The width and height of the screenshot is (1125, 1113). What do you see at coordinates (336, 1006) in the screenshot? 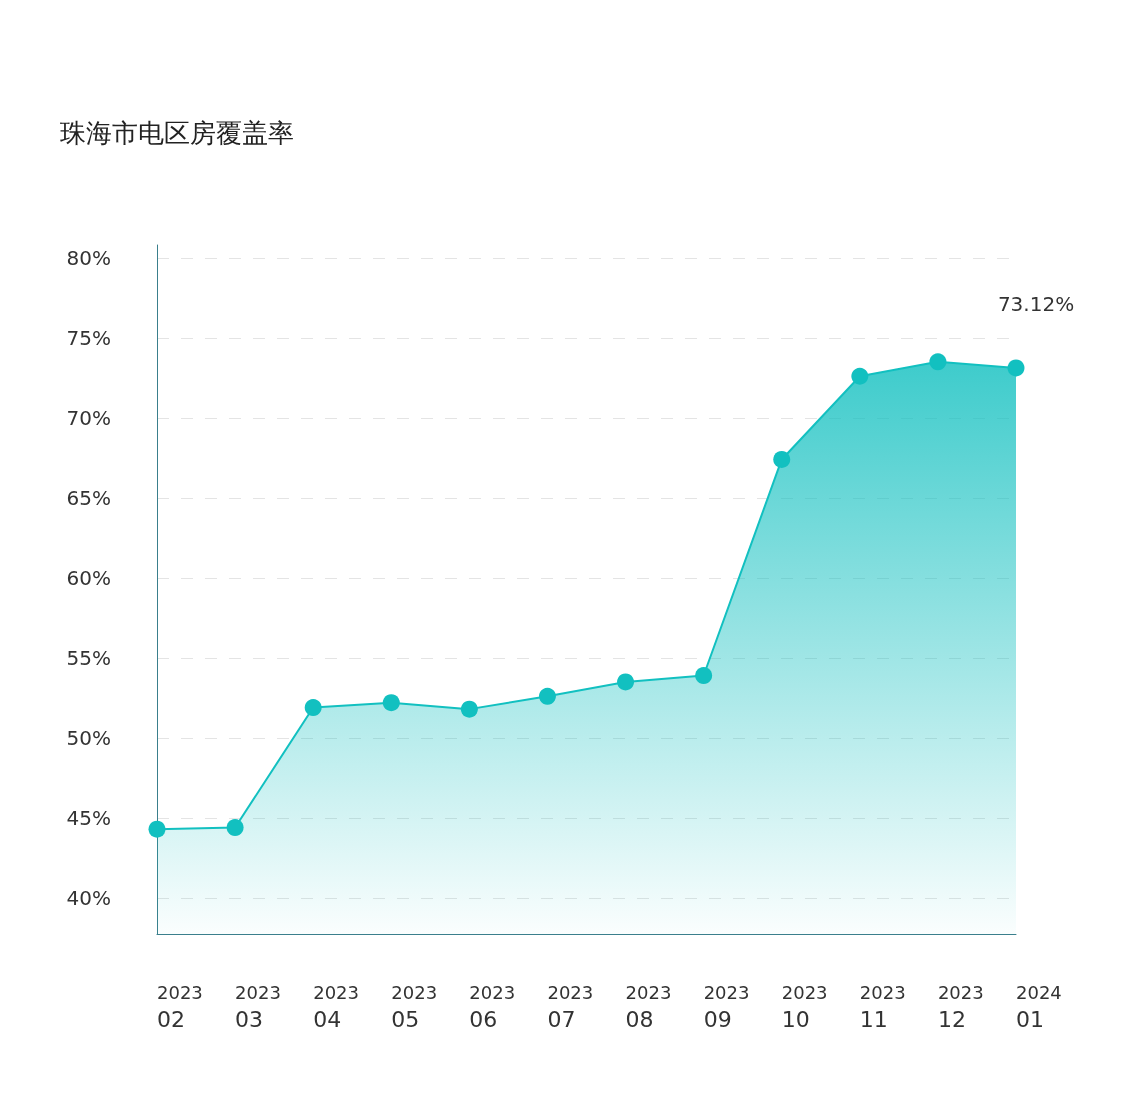
I see `x-tick-label: 2023 04` at bounding box center [336, 1006].